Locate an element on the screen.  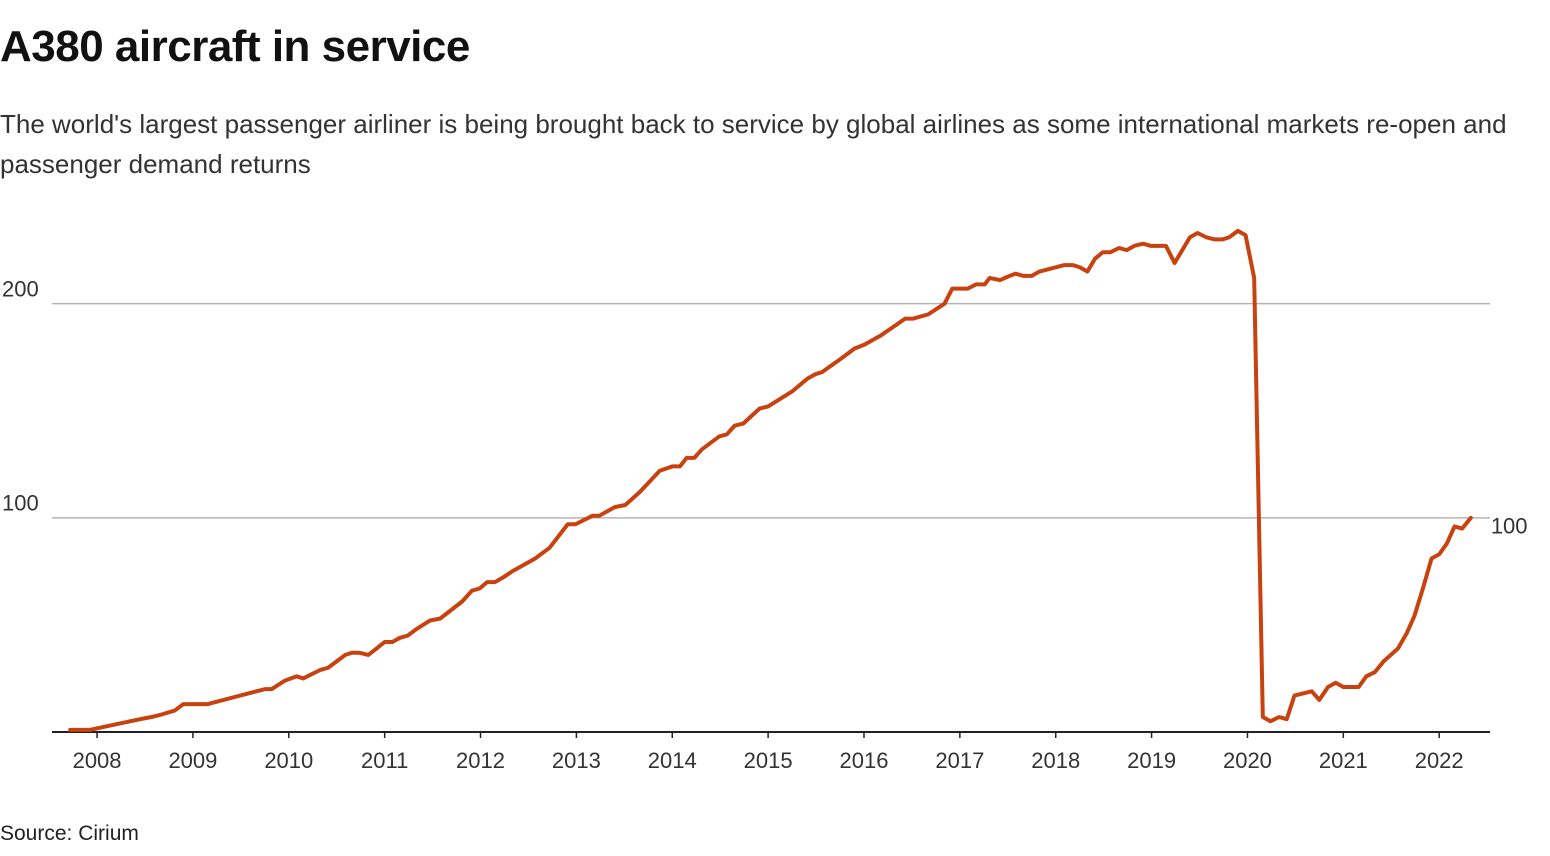
x-tick-label: 2020 is located at coordinates (1247, 760).